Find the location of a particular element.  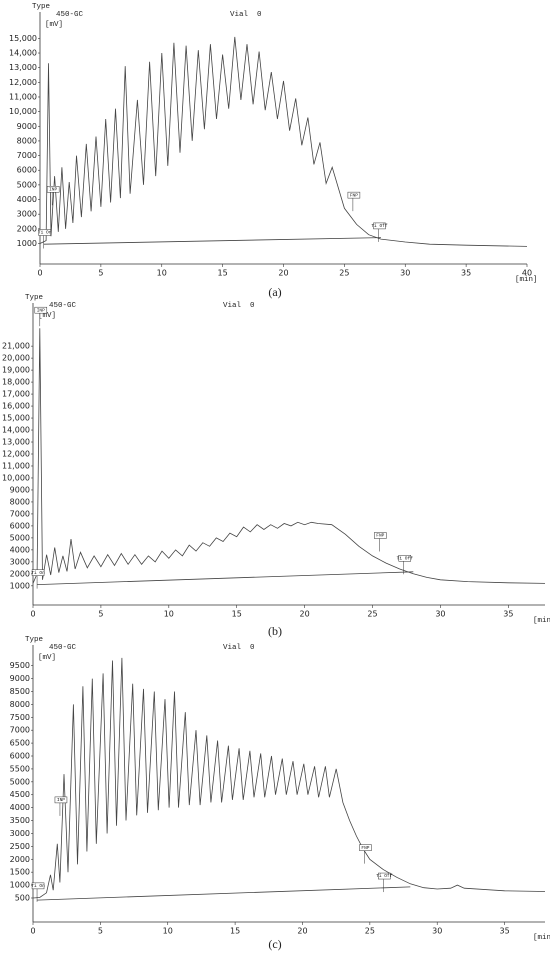

y-tick-label: 13,000 is located at coordinates (23, 67).